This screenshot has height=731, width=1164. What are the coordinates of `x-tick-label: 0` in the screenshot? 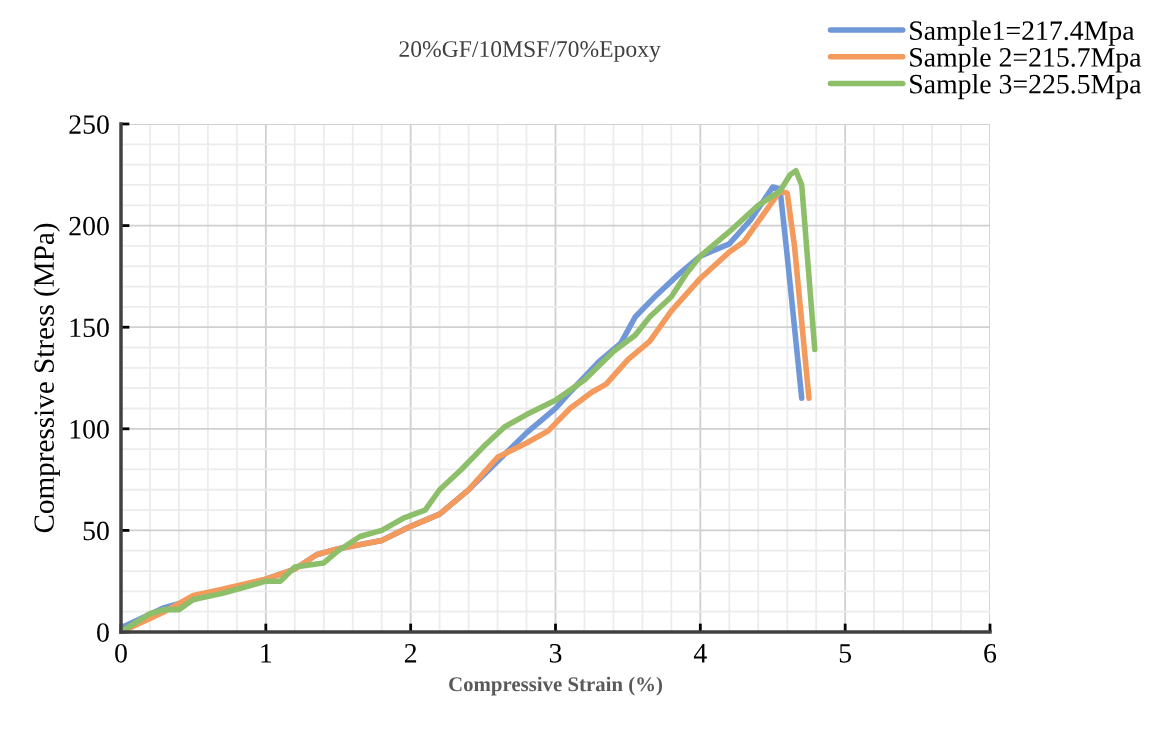 It's located at (121, 653).